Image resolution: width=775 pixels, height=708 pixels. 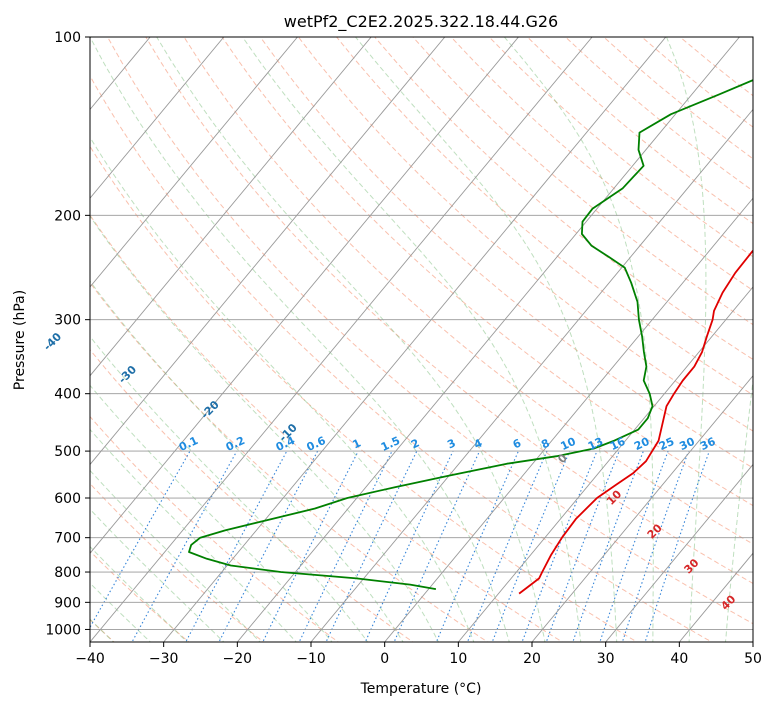 I want to click on mixing-ratio-label: 6, so click(x=517, y=443).